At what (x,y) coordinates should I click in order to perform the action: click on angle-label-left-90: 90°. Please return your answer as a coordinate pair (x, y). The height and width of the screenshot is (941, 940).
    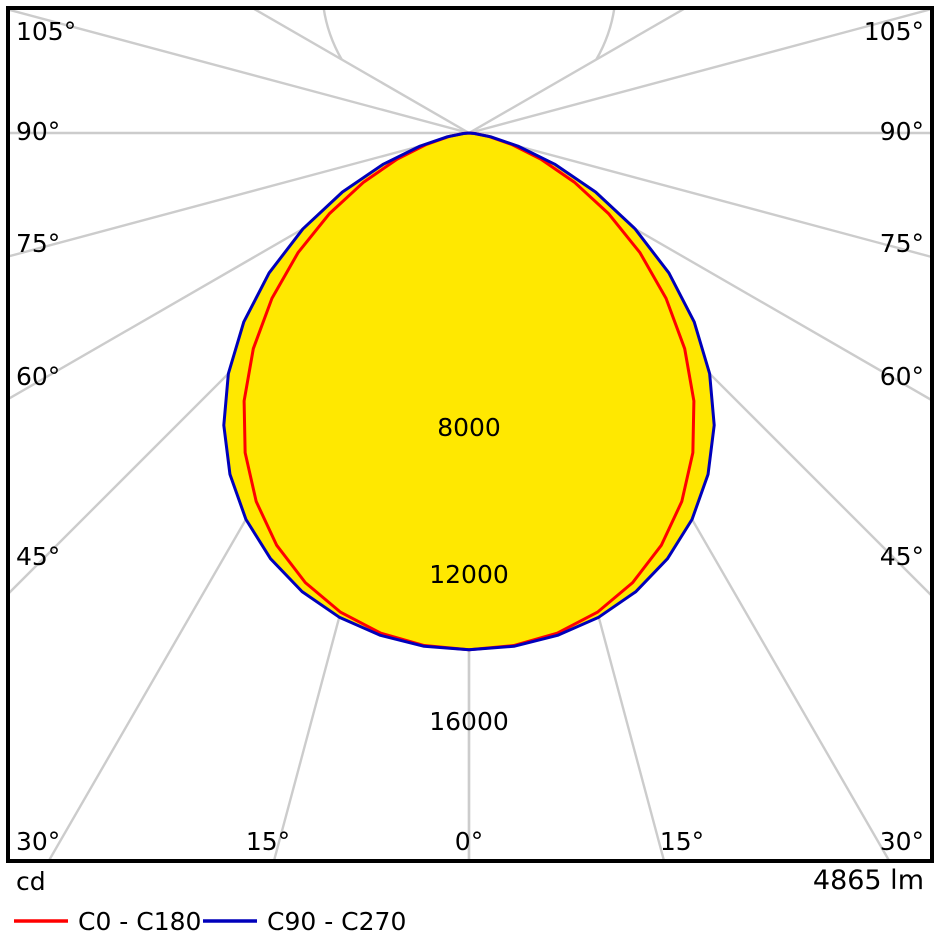
    Looking at the image, I should click on (38, 131).